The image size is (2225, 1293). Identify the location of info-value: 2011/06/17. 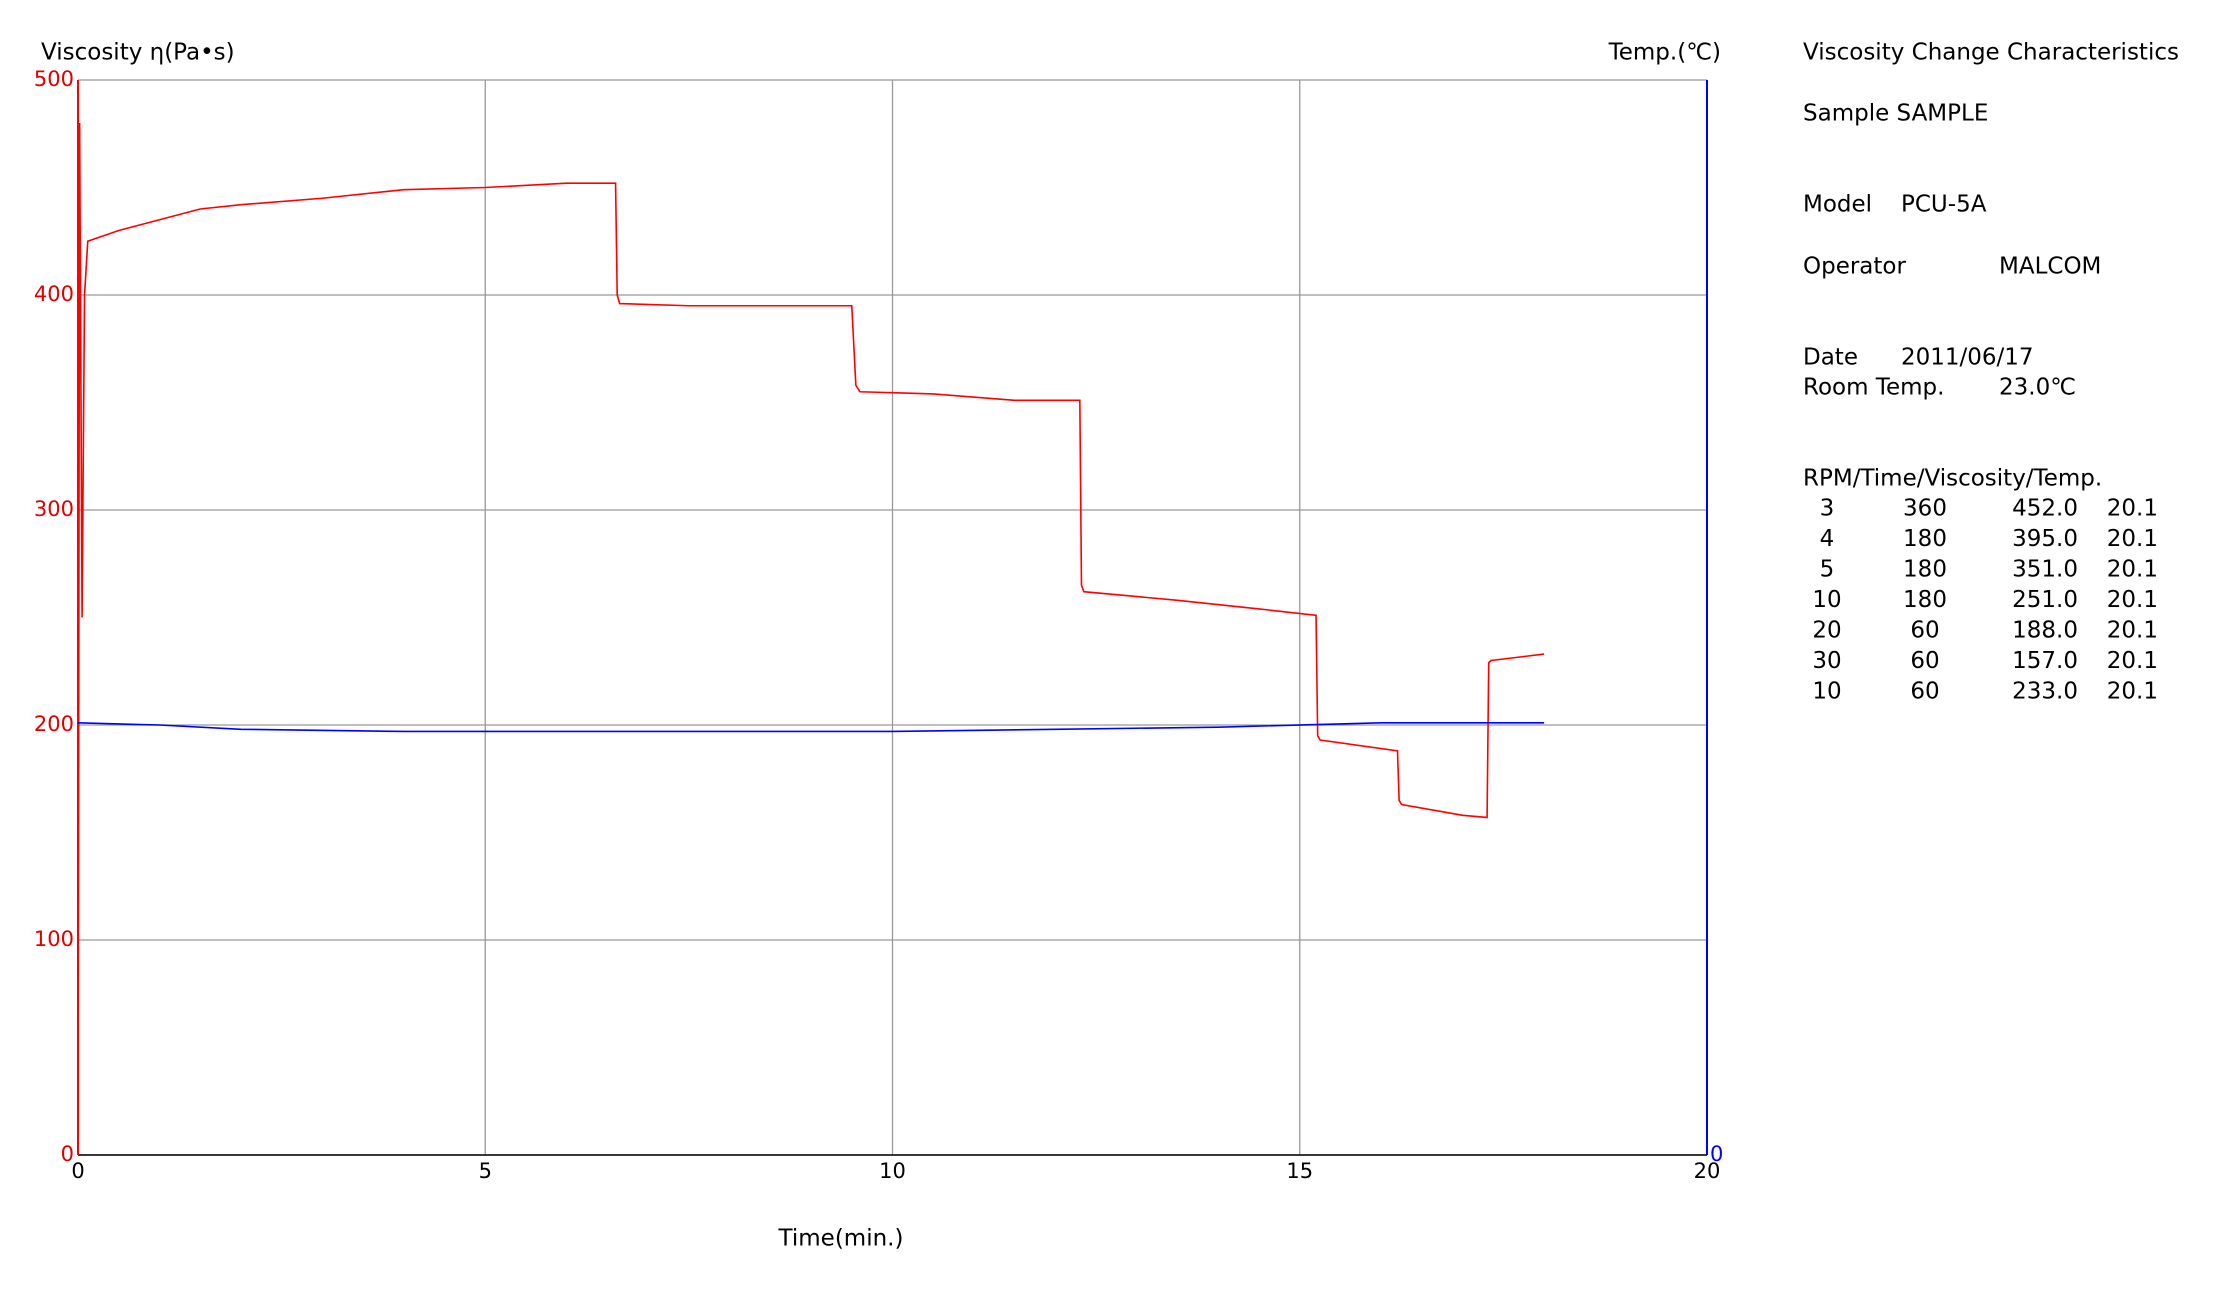
(1967, 358).